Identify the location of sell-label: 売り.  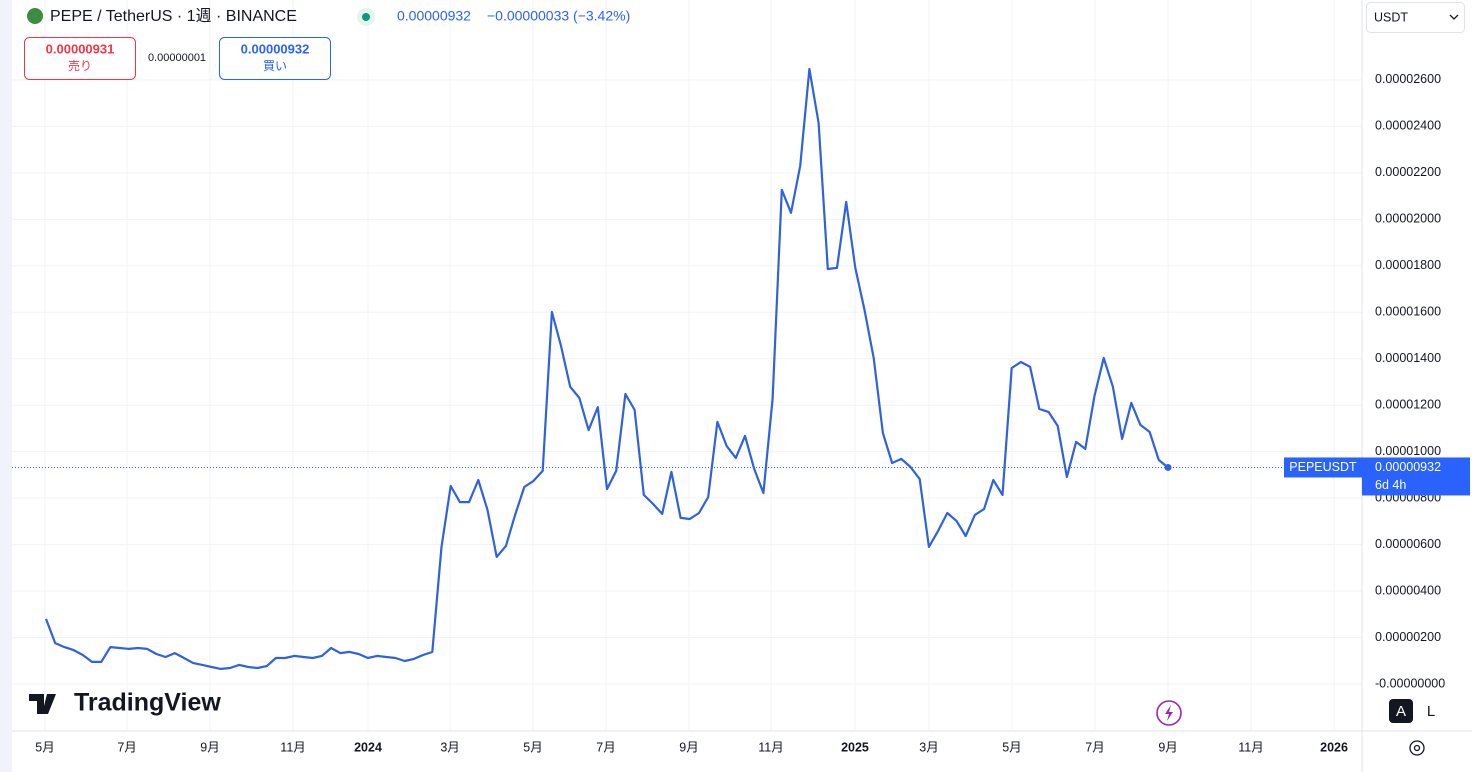
(80, 65).